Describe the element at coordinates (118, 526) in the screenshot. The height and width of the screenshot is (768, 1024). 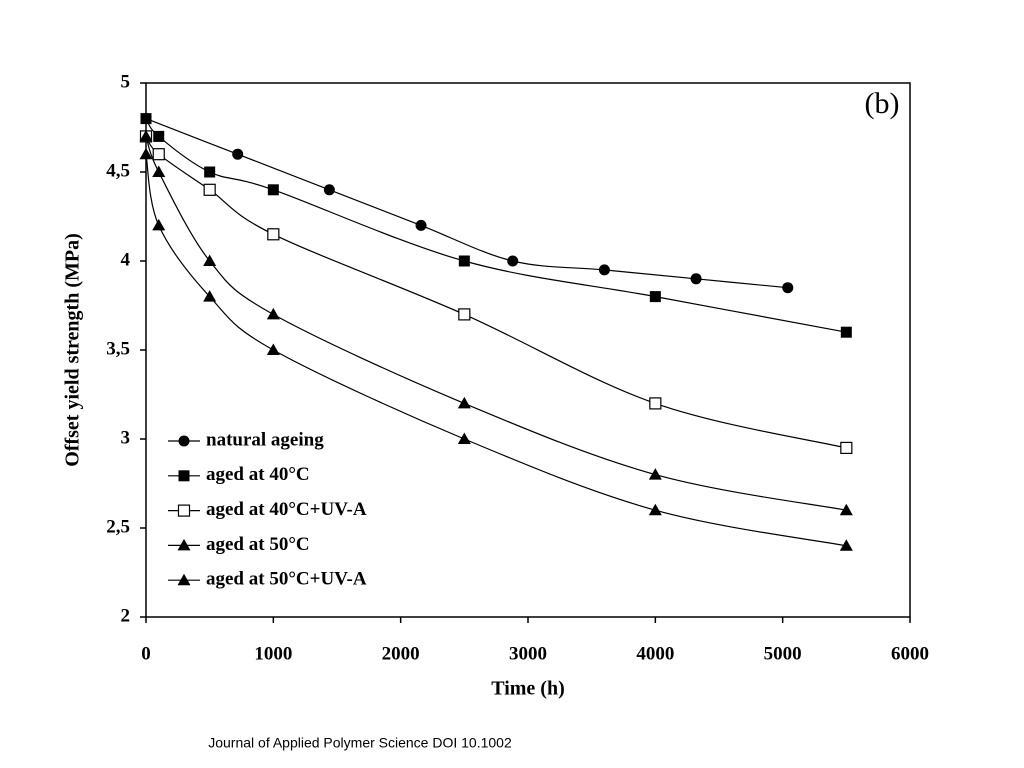
I see `y-tick-label: 2,5` at that location.